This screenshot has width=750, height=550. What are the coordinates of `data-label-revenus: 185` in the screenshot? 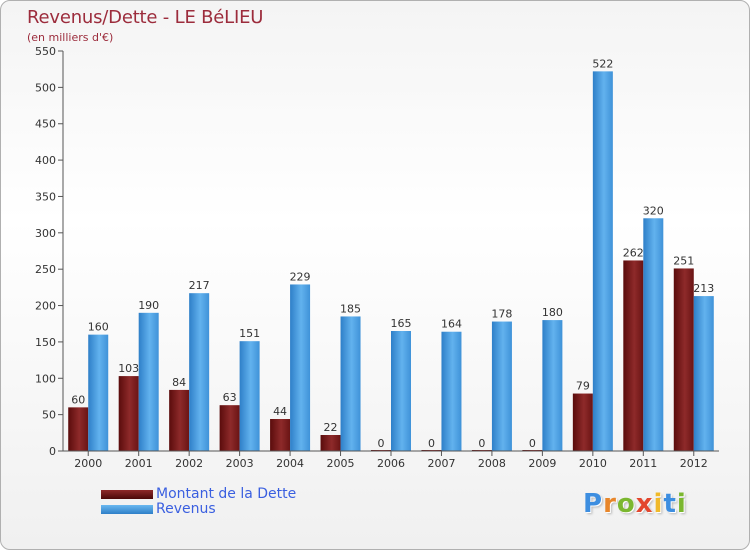 It's located at (350, 308).